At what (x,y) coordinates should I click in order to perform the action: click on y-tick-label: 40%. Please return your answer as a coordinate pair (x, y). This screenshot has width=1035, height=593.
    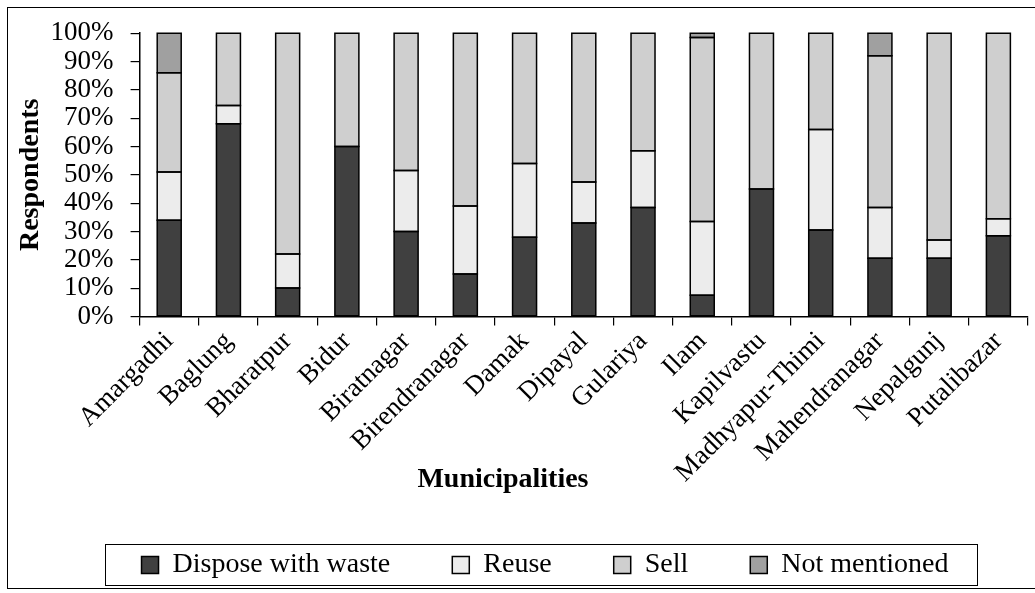
    Looking at the image, I should click on (89, 201).